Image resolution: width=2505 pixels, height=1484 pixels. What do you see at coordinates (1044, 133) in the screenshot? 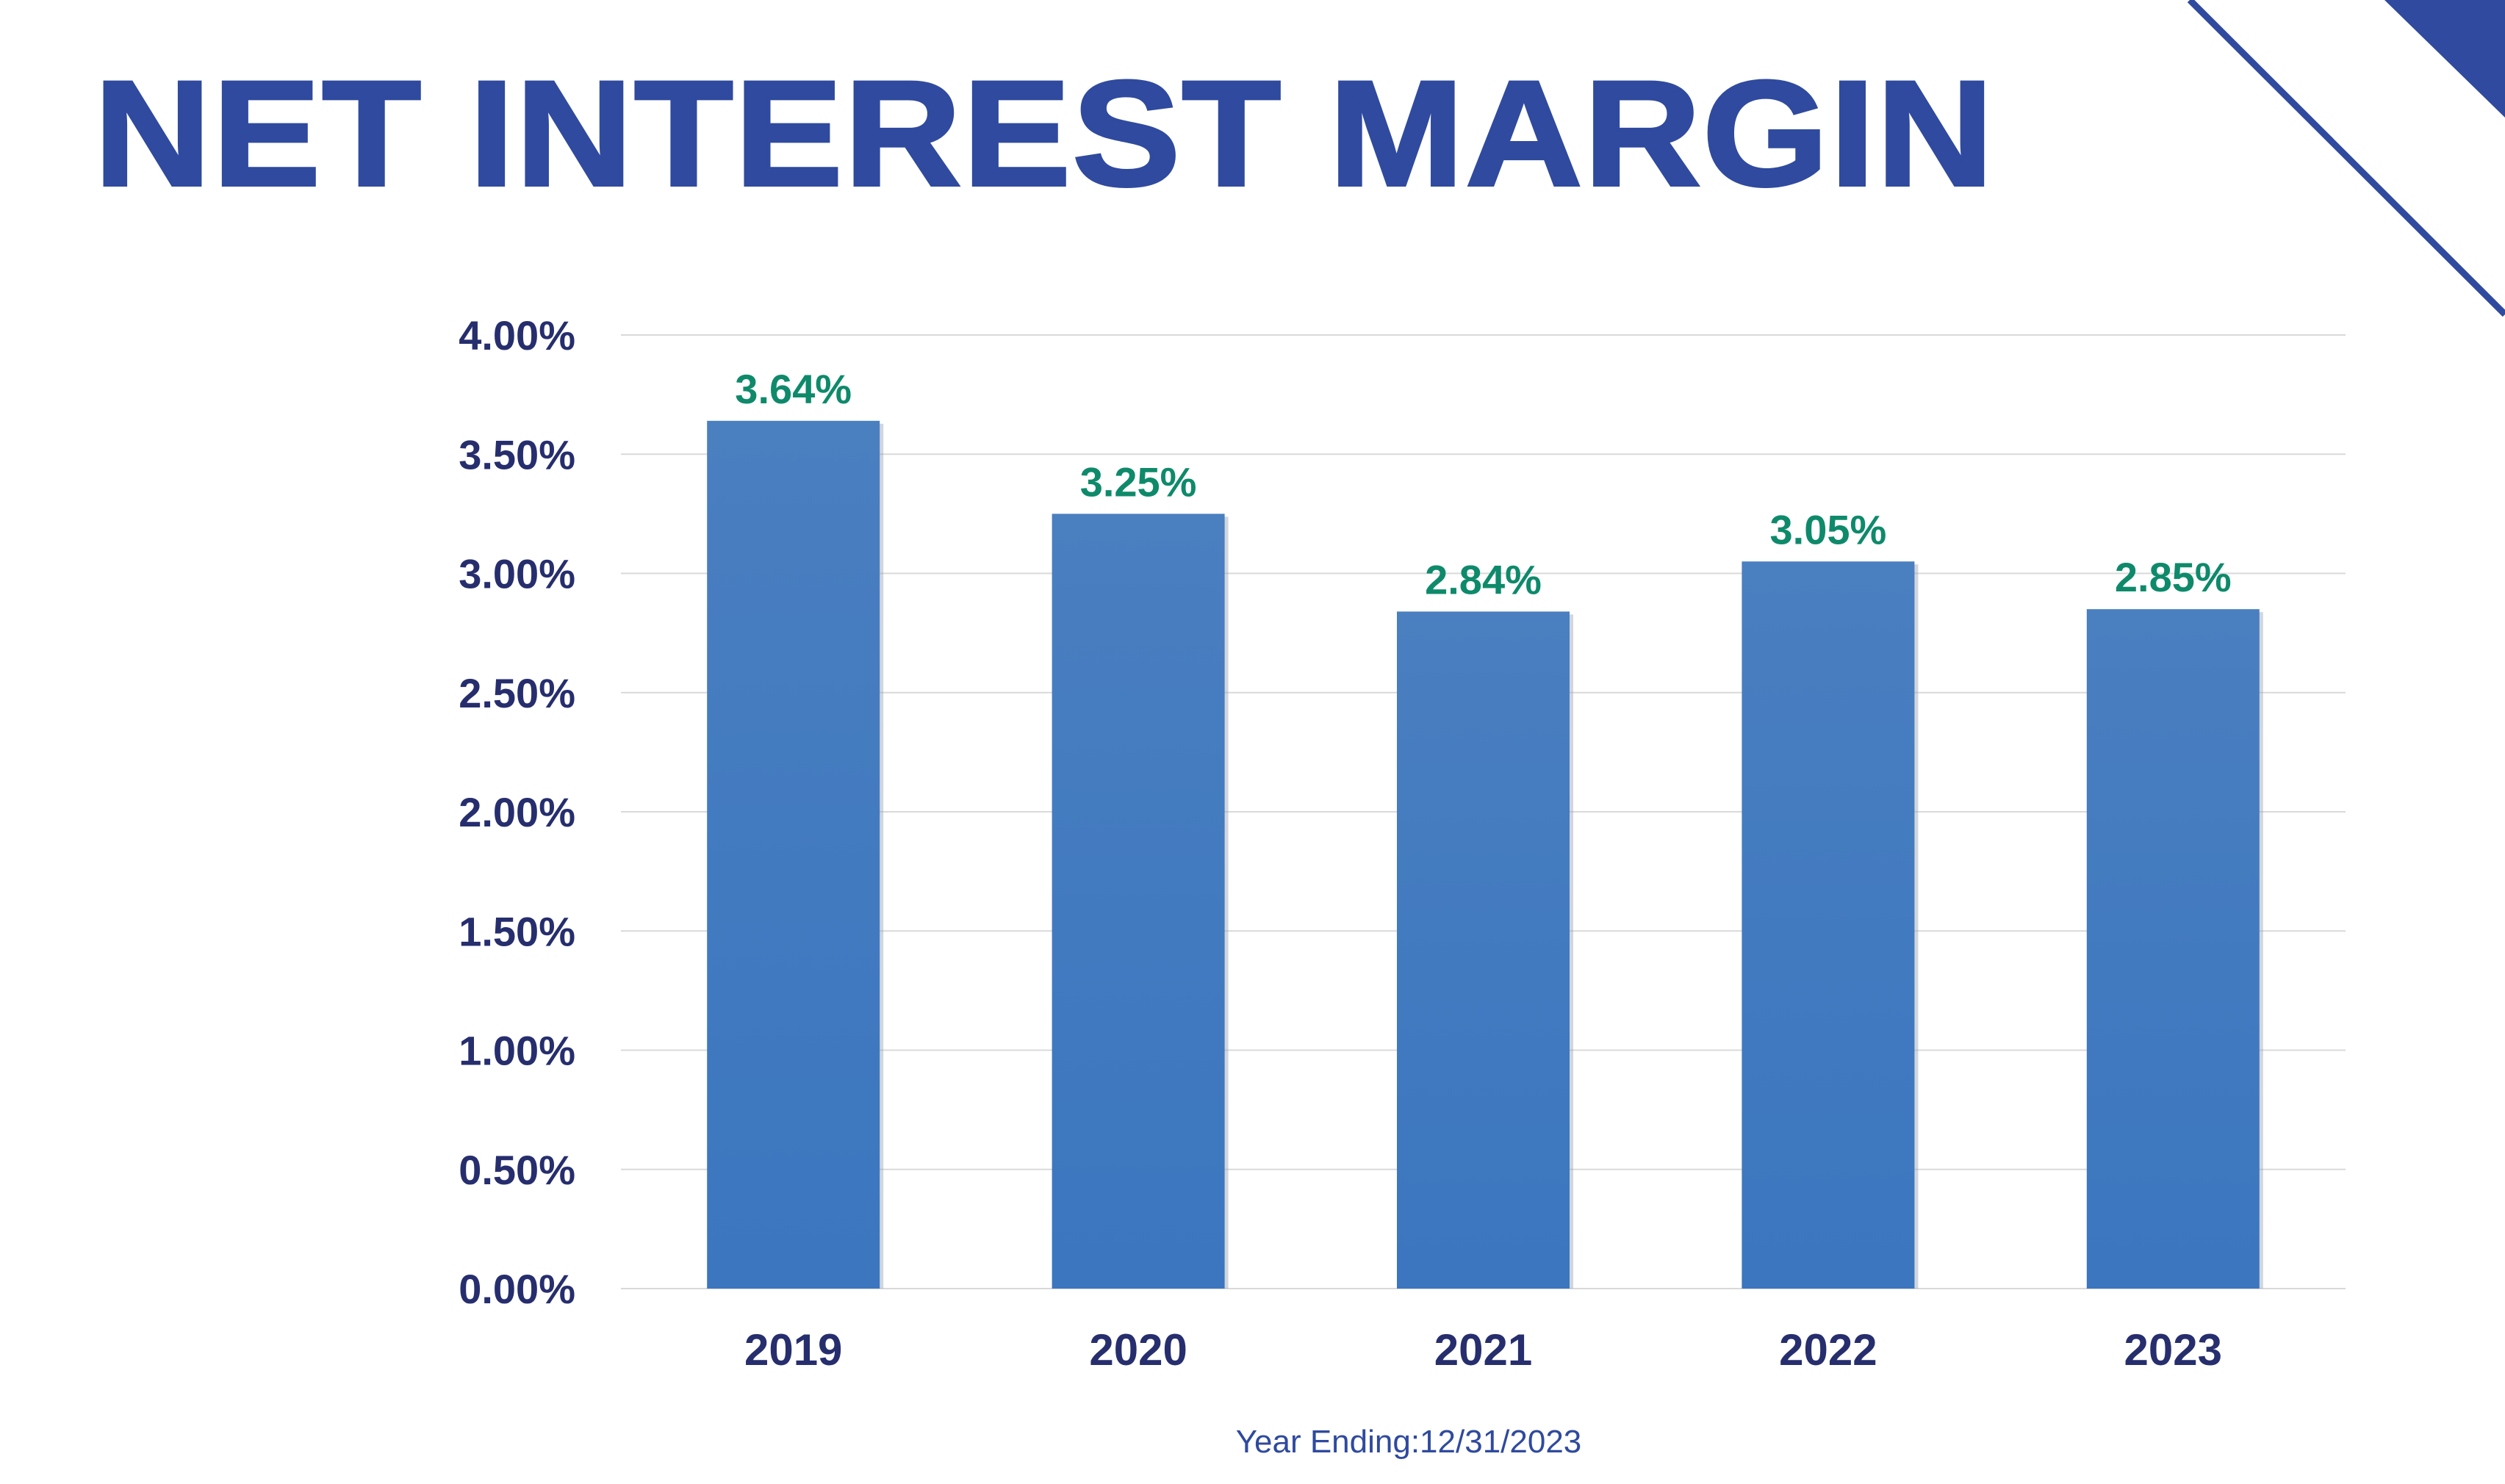
I see `page-title: NET INTEREST MARGIN` at bounding box center [1044, 133].